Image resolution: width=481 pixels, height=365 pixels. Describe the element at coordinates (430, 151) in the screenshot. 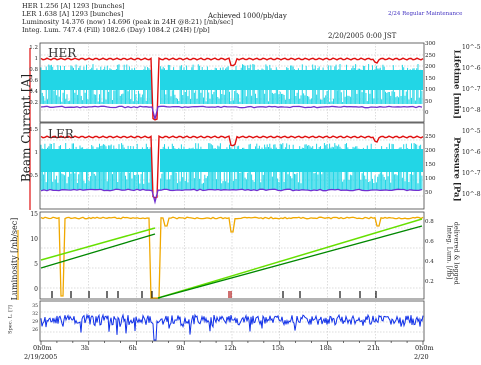

I see `ler-right-tick: 200` at that location.